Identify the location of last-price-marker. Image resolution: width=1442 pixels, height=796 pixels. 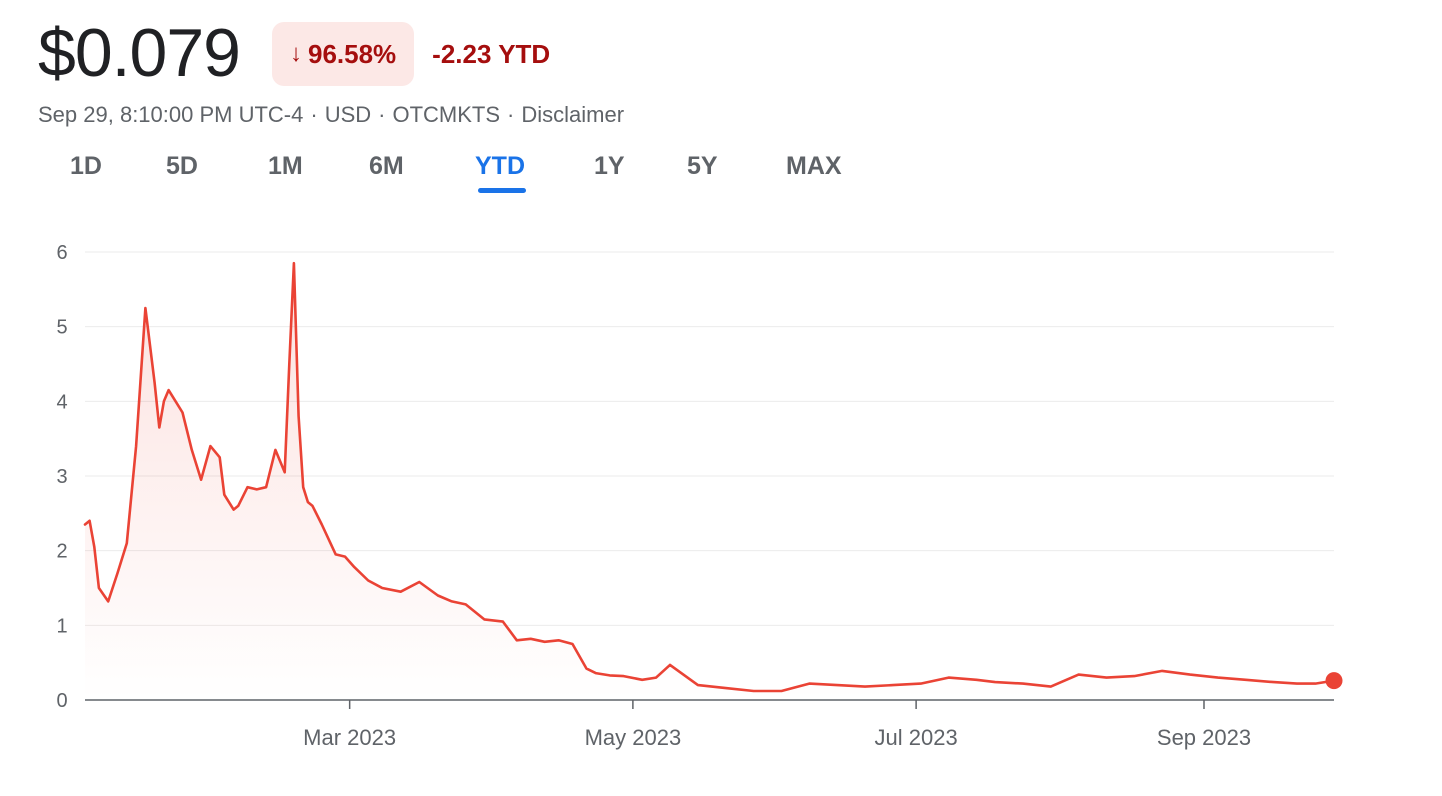
(1334, 681).